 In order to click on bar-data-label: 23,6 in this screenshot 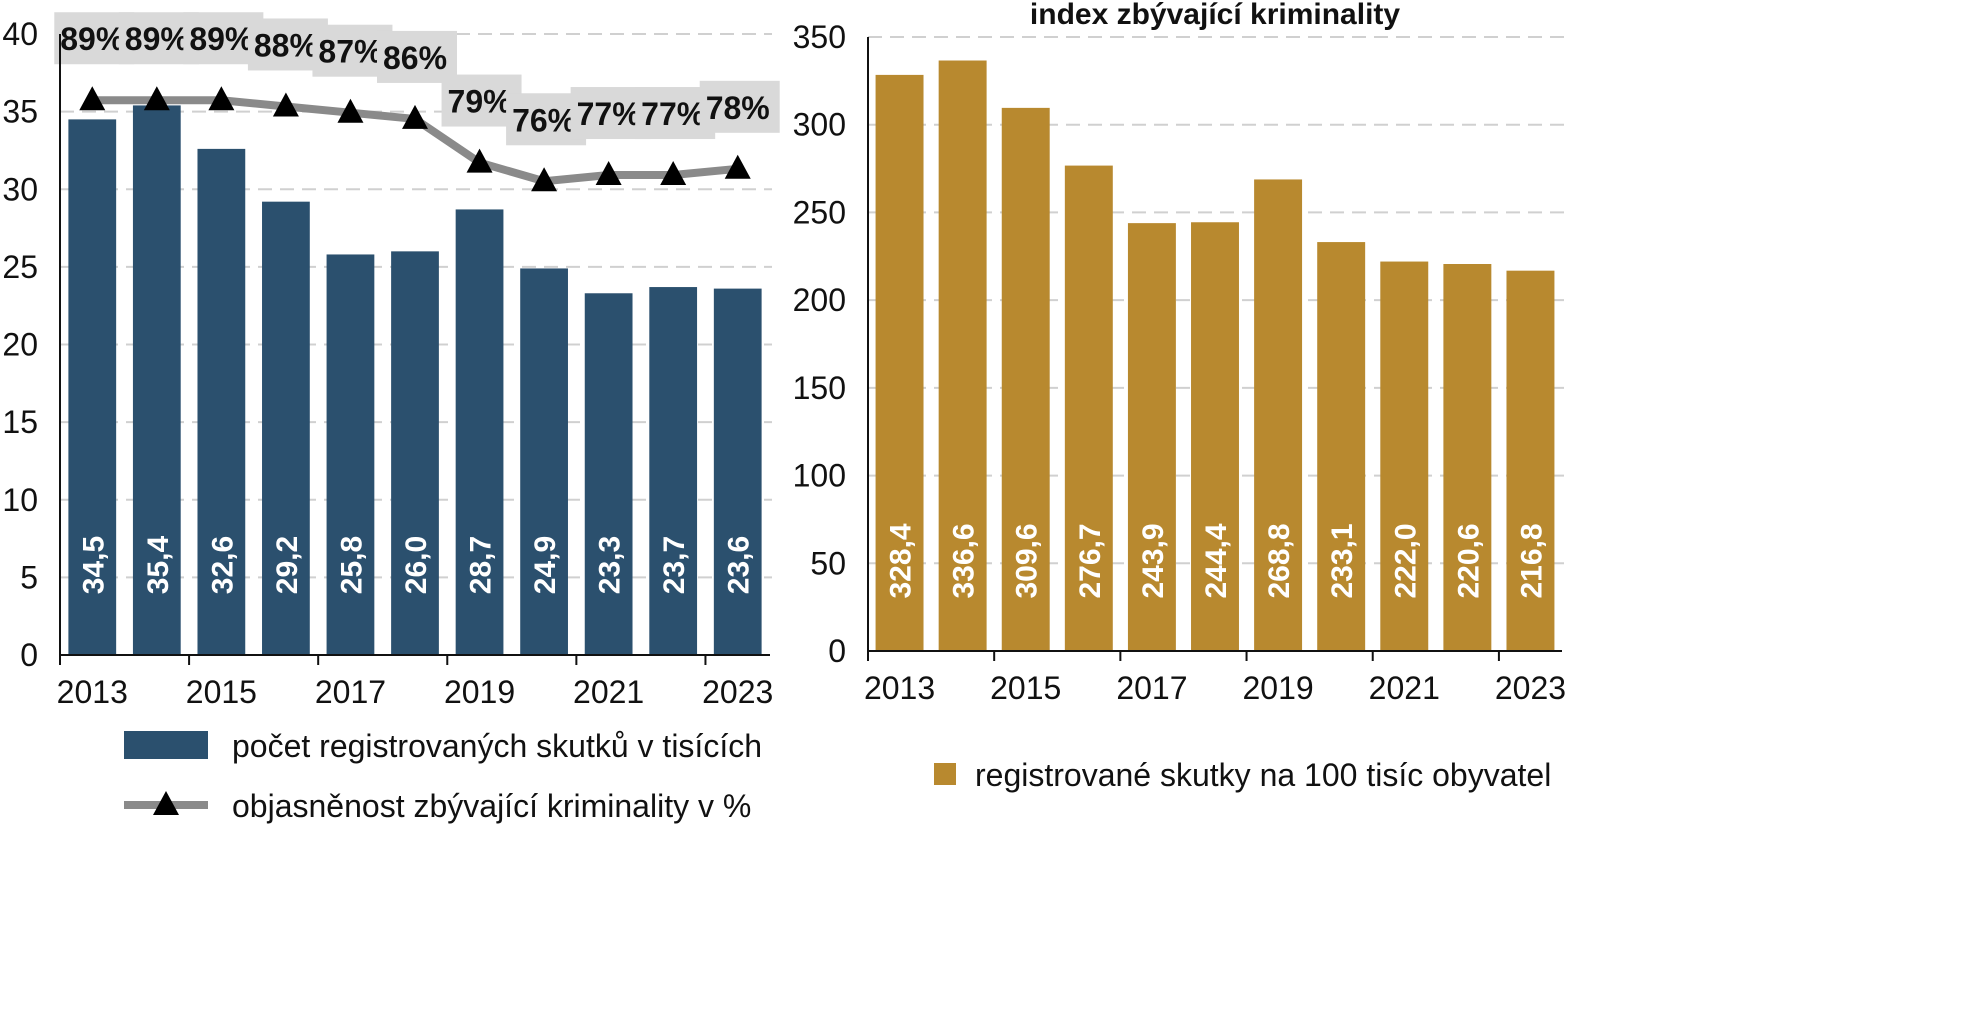, I will do `click(739, 565)`.